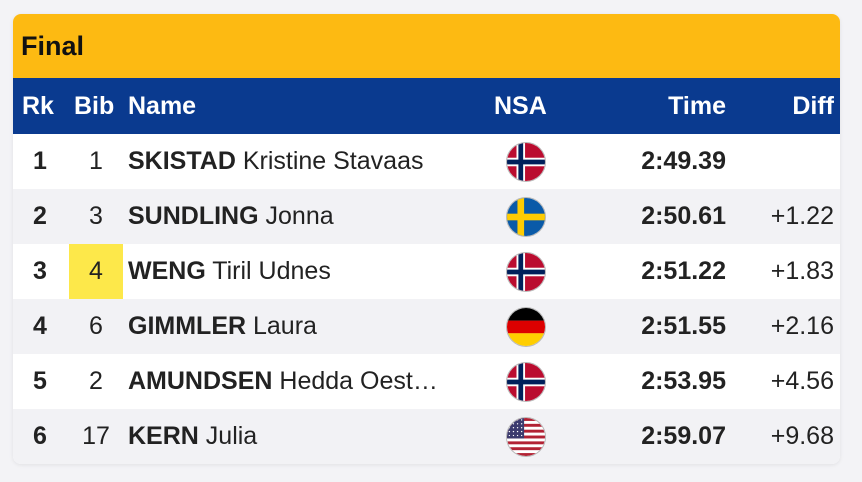  I want to click on column-header-bib: Bib, so click(94, 105).